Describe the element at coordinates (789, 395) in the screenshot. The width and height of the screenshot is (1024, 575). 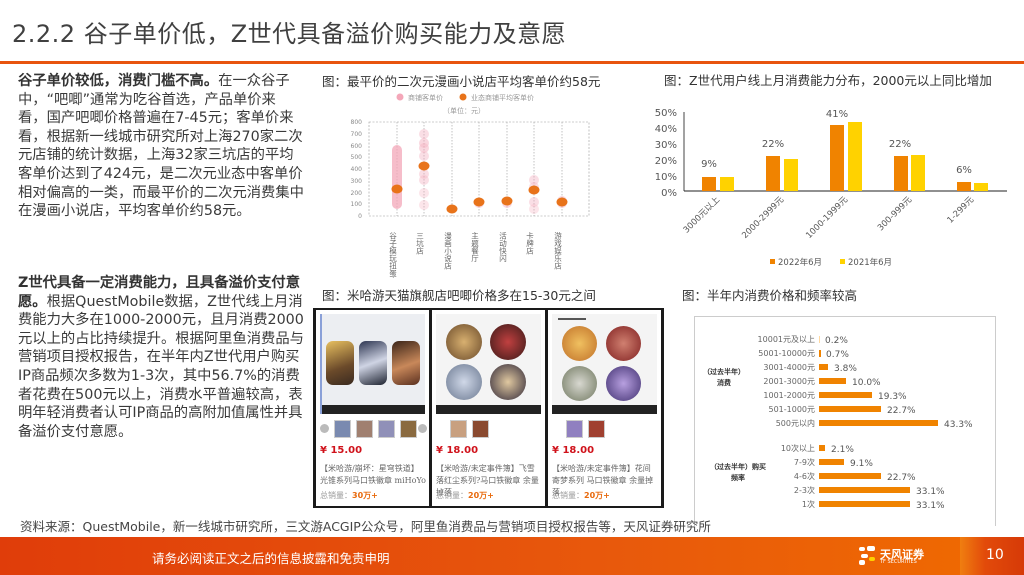
I see `svg-text: 1001-2000元` at that location.